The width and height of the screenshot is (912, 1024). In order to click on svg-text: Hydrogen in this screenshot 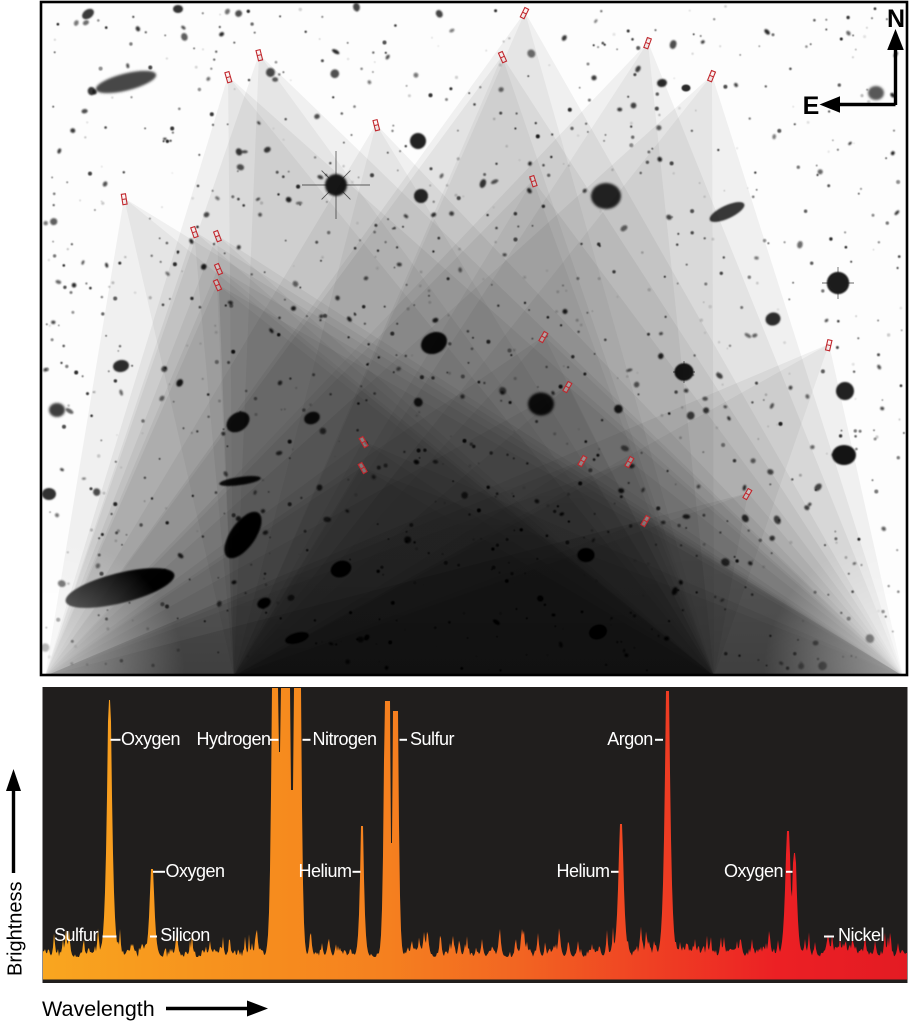, I will do `click(233, 739)`.